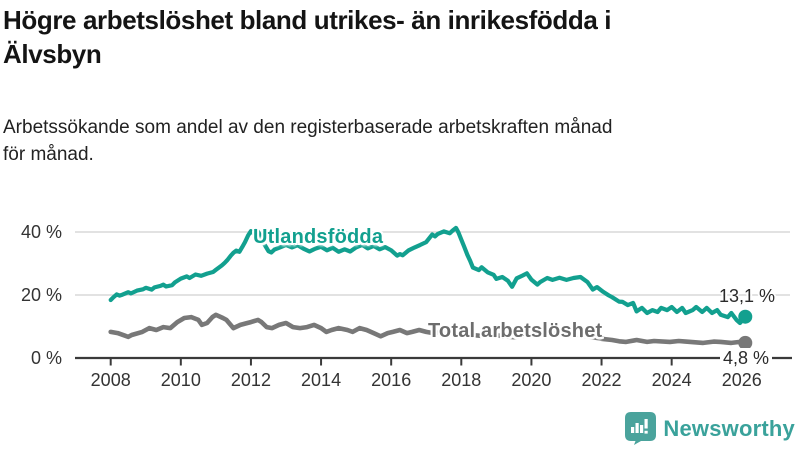 This screenshot has width=800, height=450. Describe the element at coordinates (747, 296) in the screenshot. I see `end-value-utlandsfodda: 13,1 %` at that location.